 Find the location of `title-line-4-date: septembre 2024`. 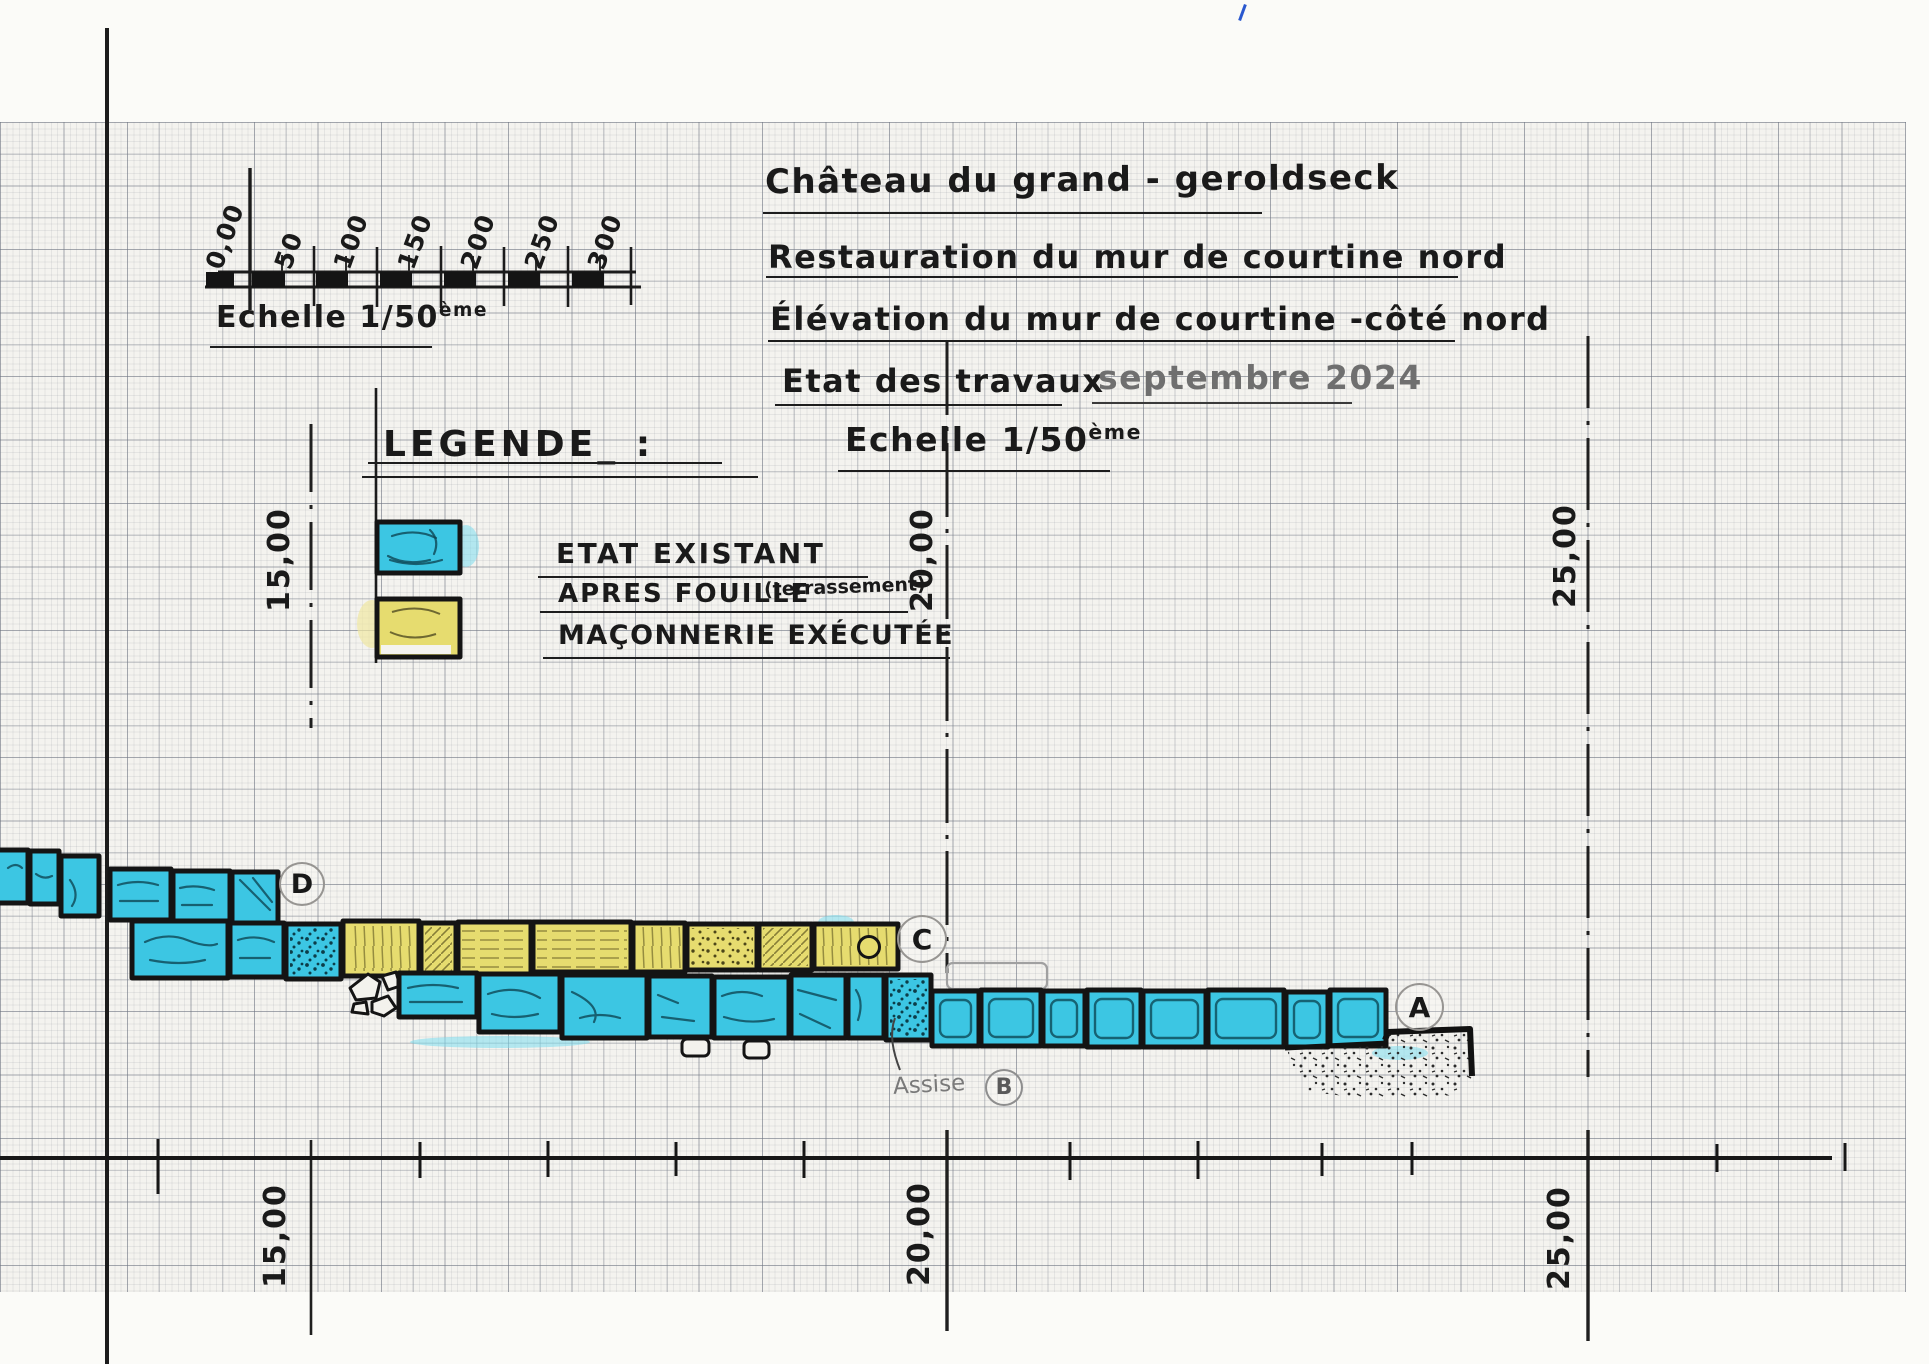

title-line-4-date: septembre 2024 is located at coordinates (1260, 377).